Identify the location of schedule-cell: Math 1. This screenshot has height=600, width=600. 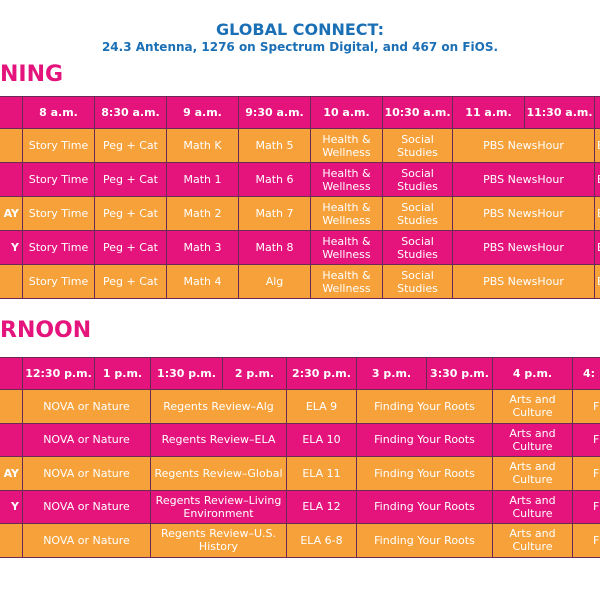
(202, 179).